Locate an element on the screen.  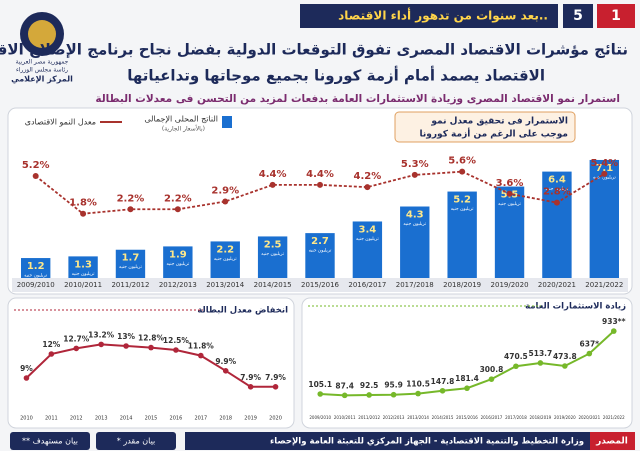
chart-title: زيادة الاستثمارات العامة is located at coordinates (575, 307).